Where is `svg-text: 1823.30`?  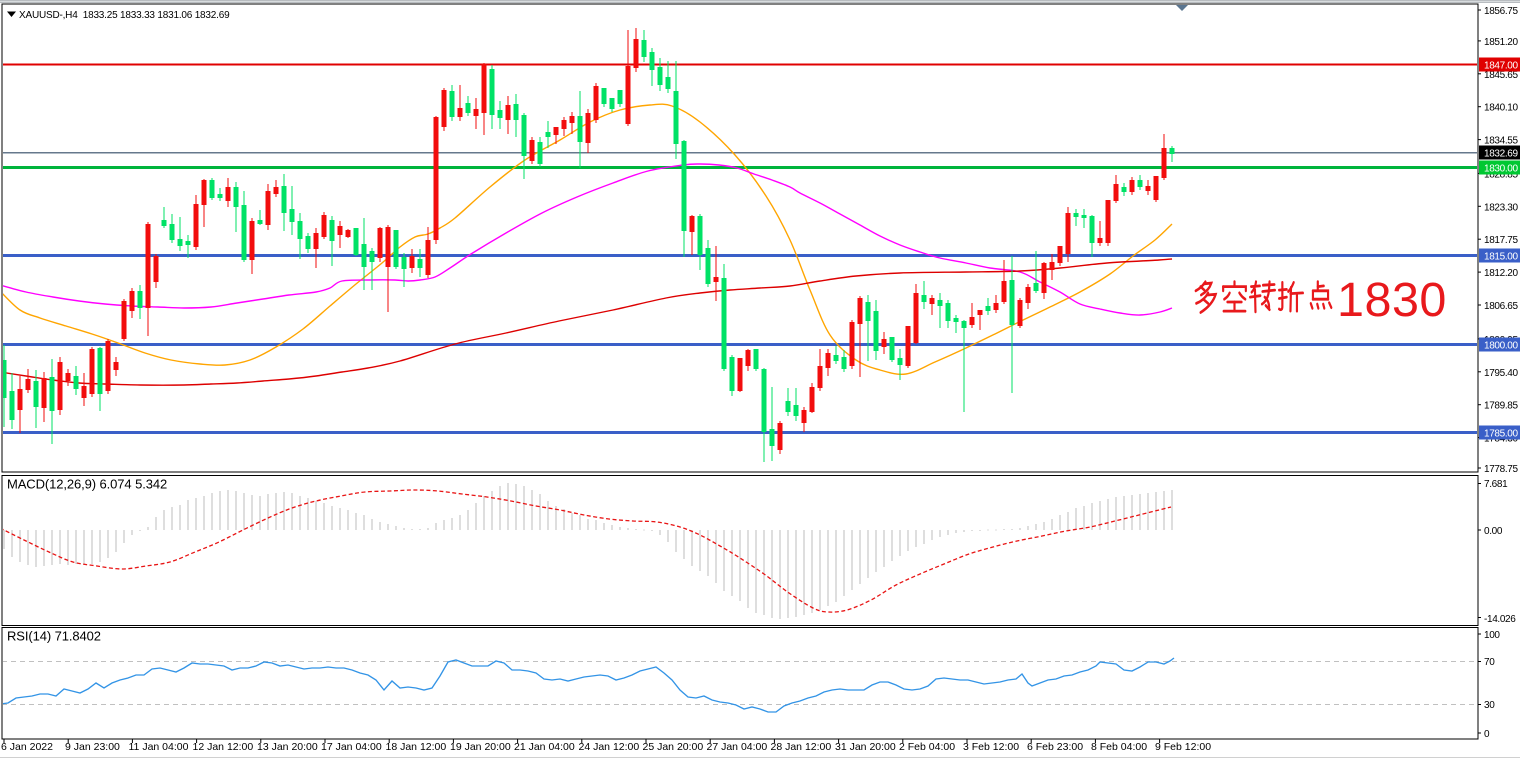 svg-text: 1823.30 is located at coordinates (1501, 207).